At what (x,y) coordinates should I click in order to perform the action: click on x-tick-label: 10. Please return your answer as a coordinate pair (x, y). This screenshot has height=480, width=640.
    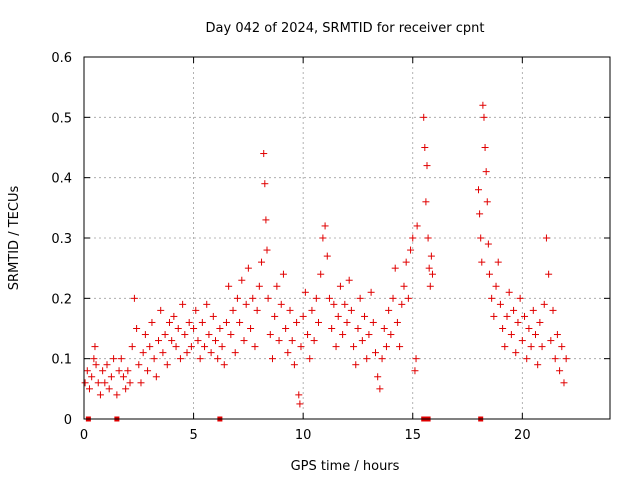
    Looking at the image, I should click on (303, 435).